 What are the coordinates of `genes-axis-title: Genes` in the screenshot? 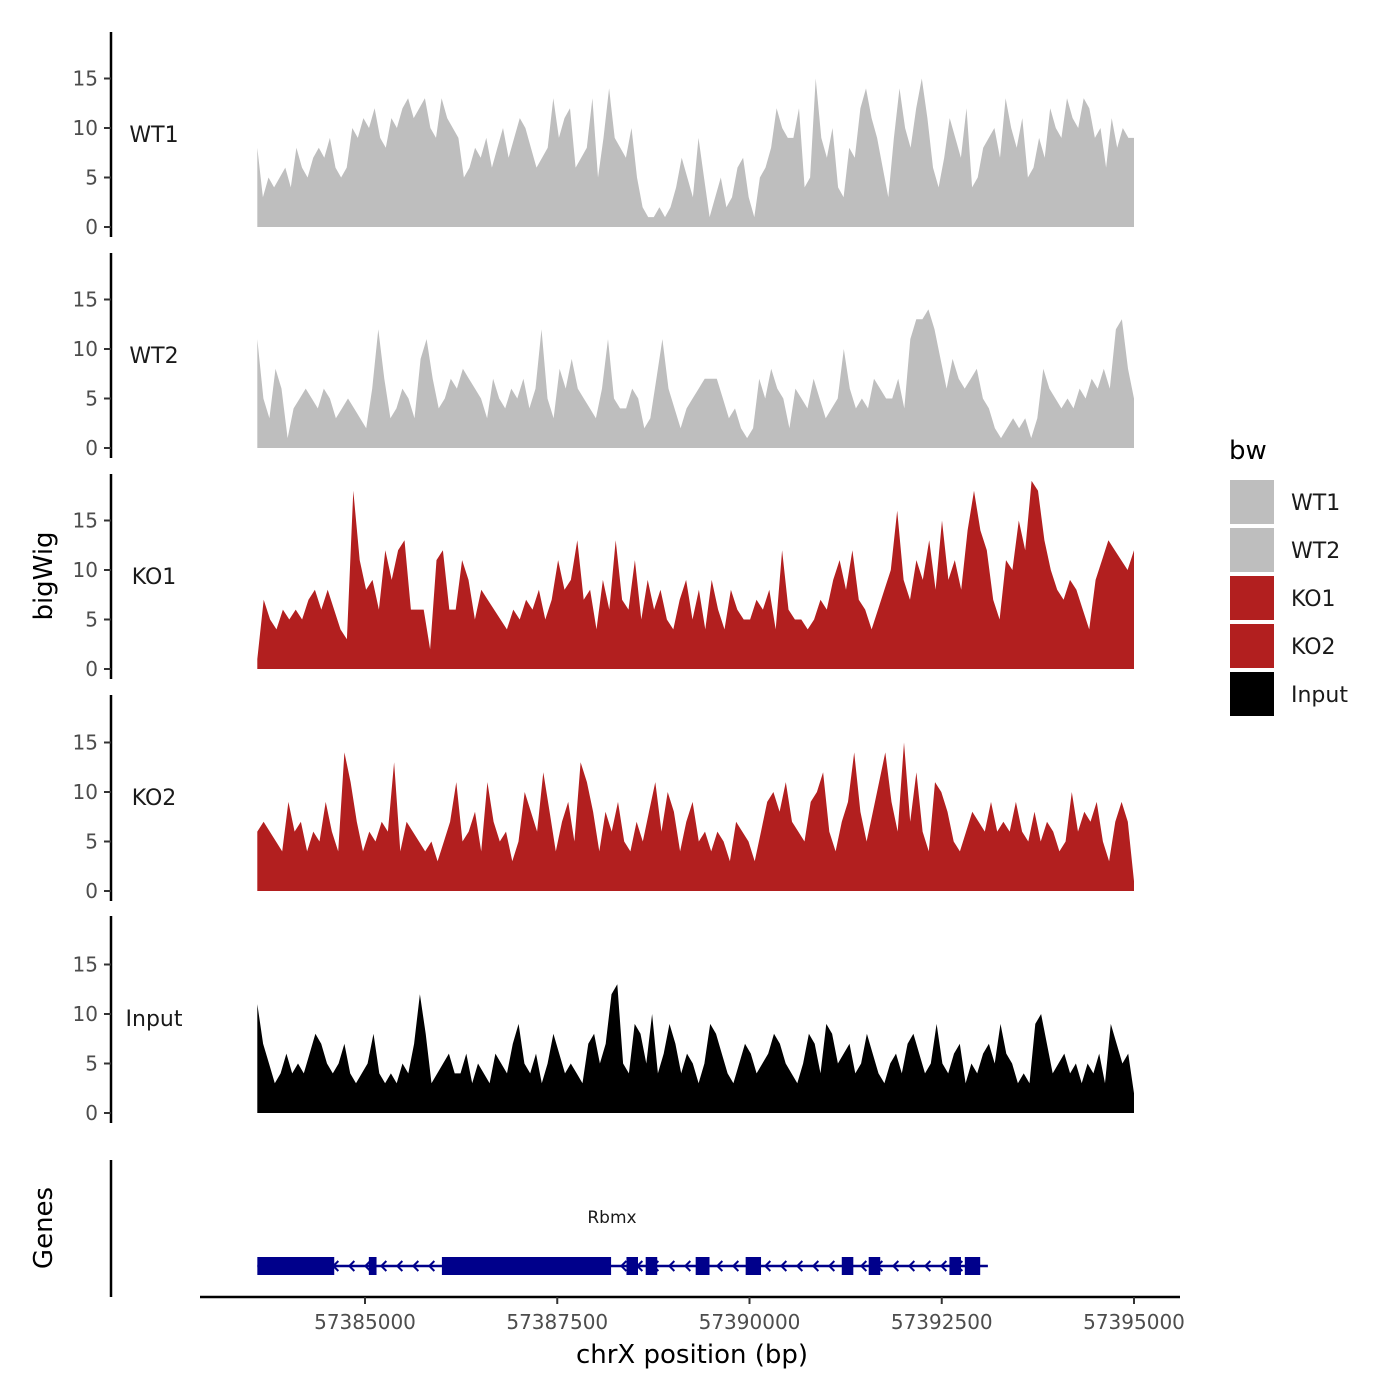 It's located at (44, 1228).